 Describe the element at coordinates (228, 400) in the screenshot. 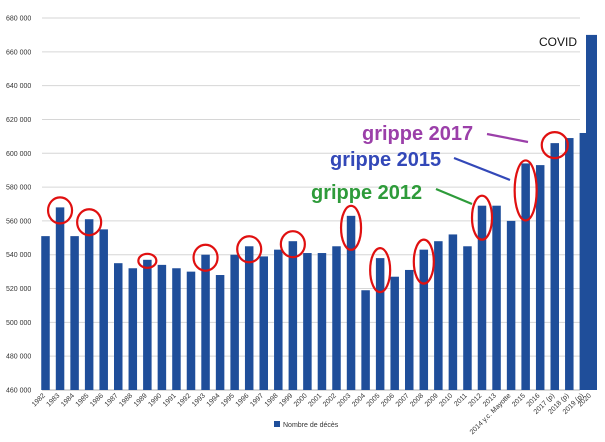

I see `x-tick-label: 1995` at that location.